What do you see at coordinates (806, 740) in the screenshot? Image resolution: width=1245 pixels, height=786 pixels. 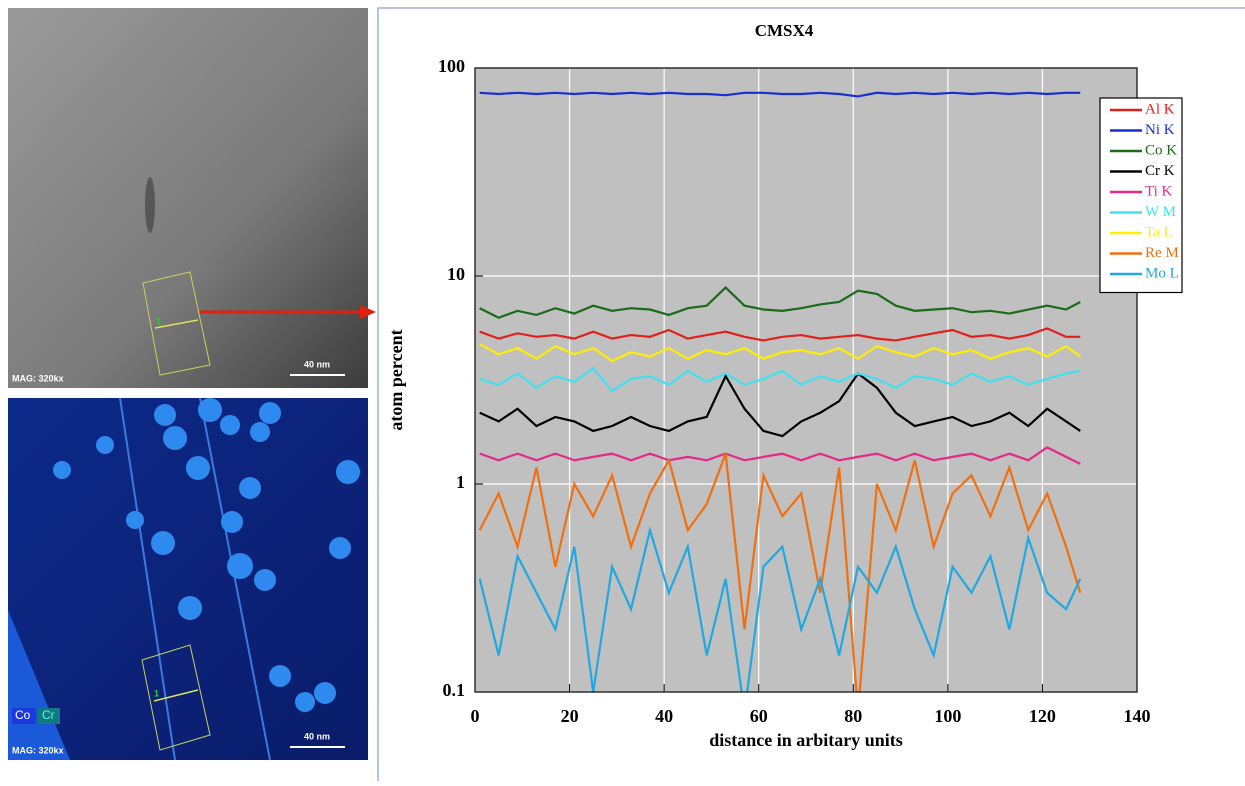 I see `x-axis-label: distance in arbitary units` at bounding box center [806, 740].